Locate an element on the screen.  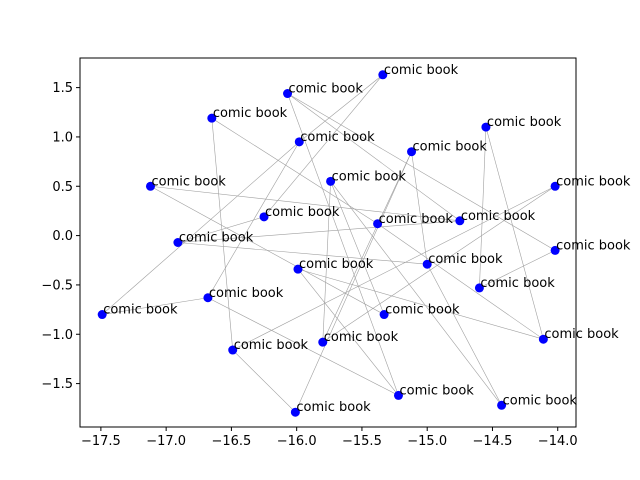
y-tick-label: 0.0 is located at coordinates (62, 236).